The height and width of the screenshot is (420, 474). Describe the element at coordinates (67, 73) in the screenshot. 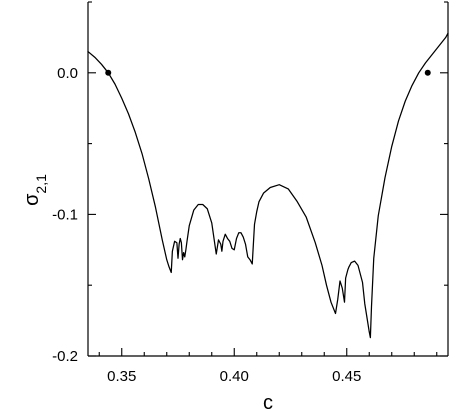

I see `y-tick-label: 0.0` at that location.